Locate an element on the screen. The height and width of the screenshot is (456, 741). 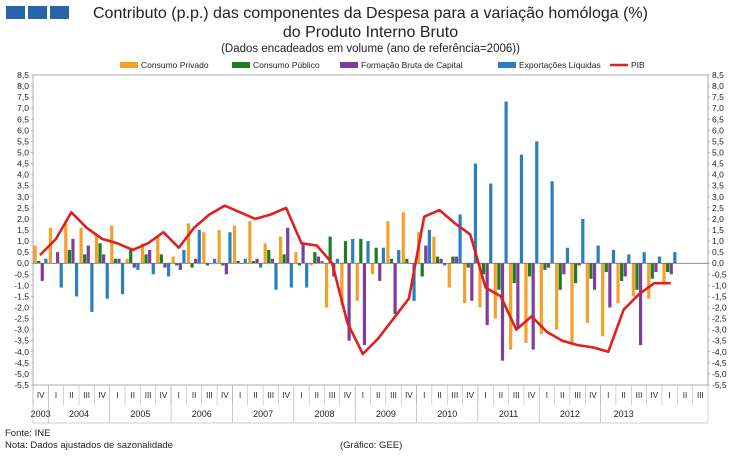
y-tick-label-left: -5,5 is located at coordinates (21, 385).